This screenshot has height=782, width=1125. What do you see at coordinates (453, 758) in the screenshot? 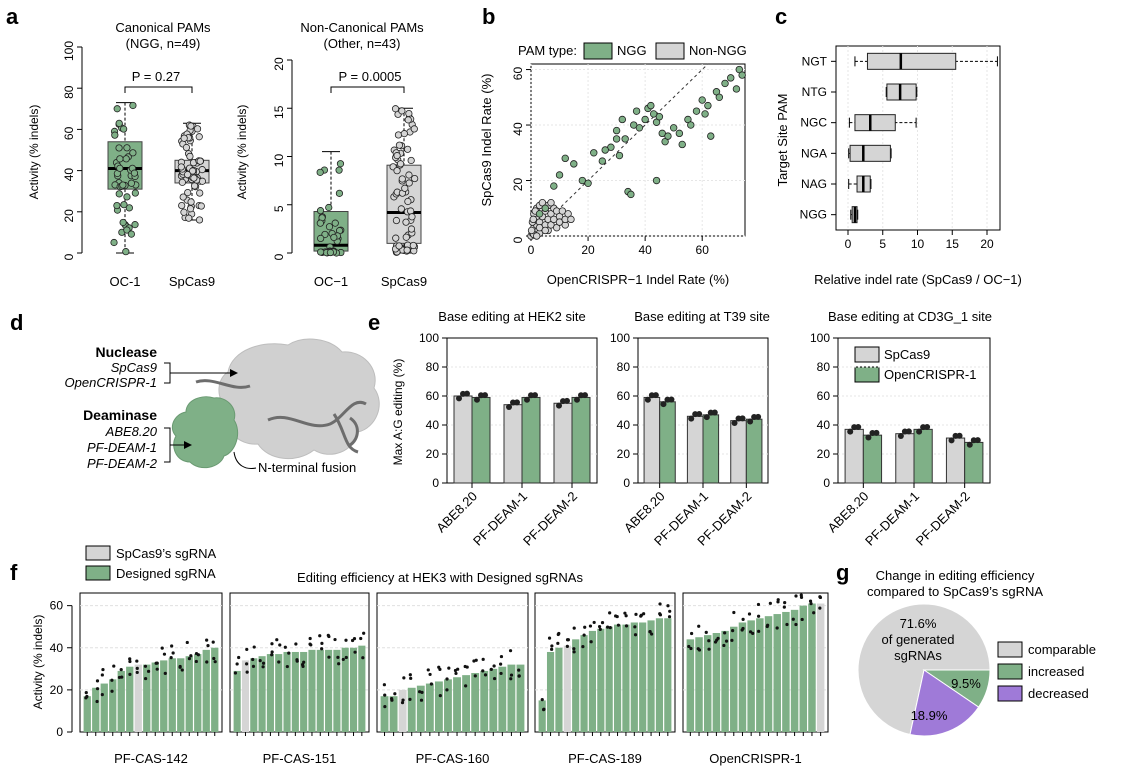
I see `x-group-label: PF-CAS-160` at bounding box center [453, 758].